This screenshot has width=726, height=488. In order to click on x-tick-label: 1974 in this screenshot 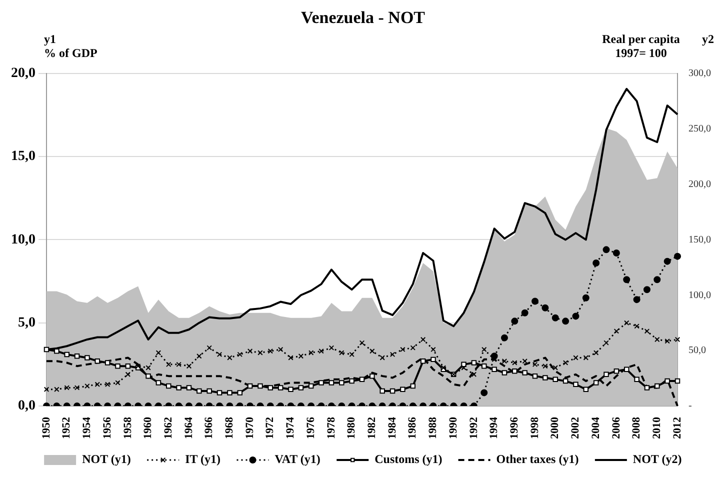, I will do `click(290, 427)`.